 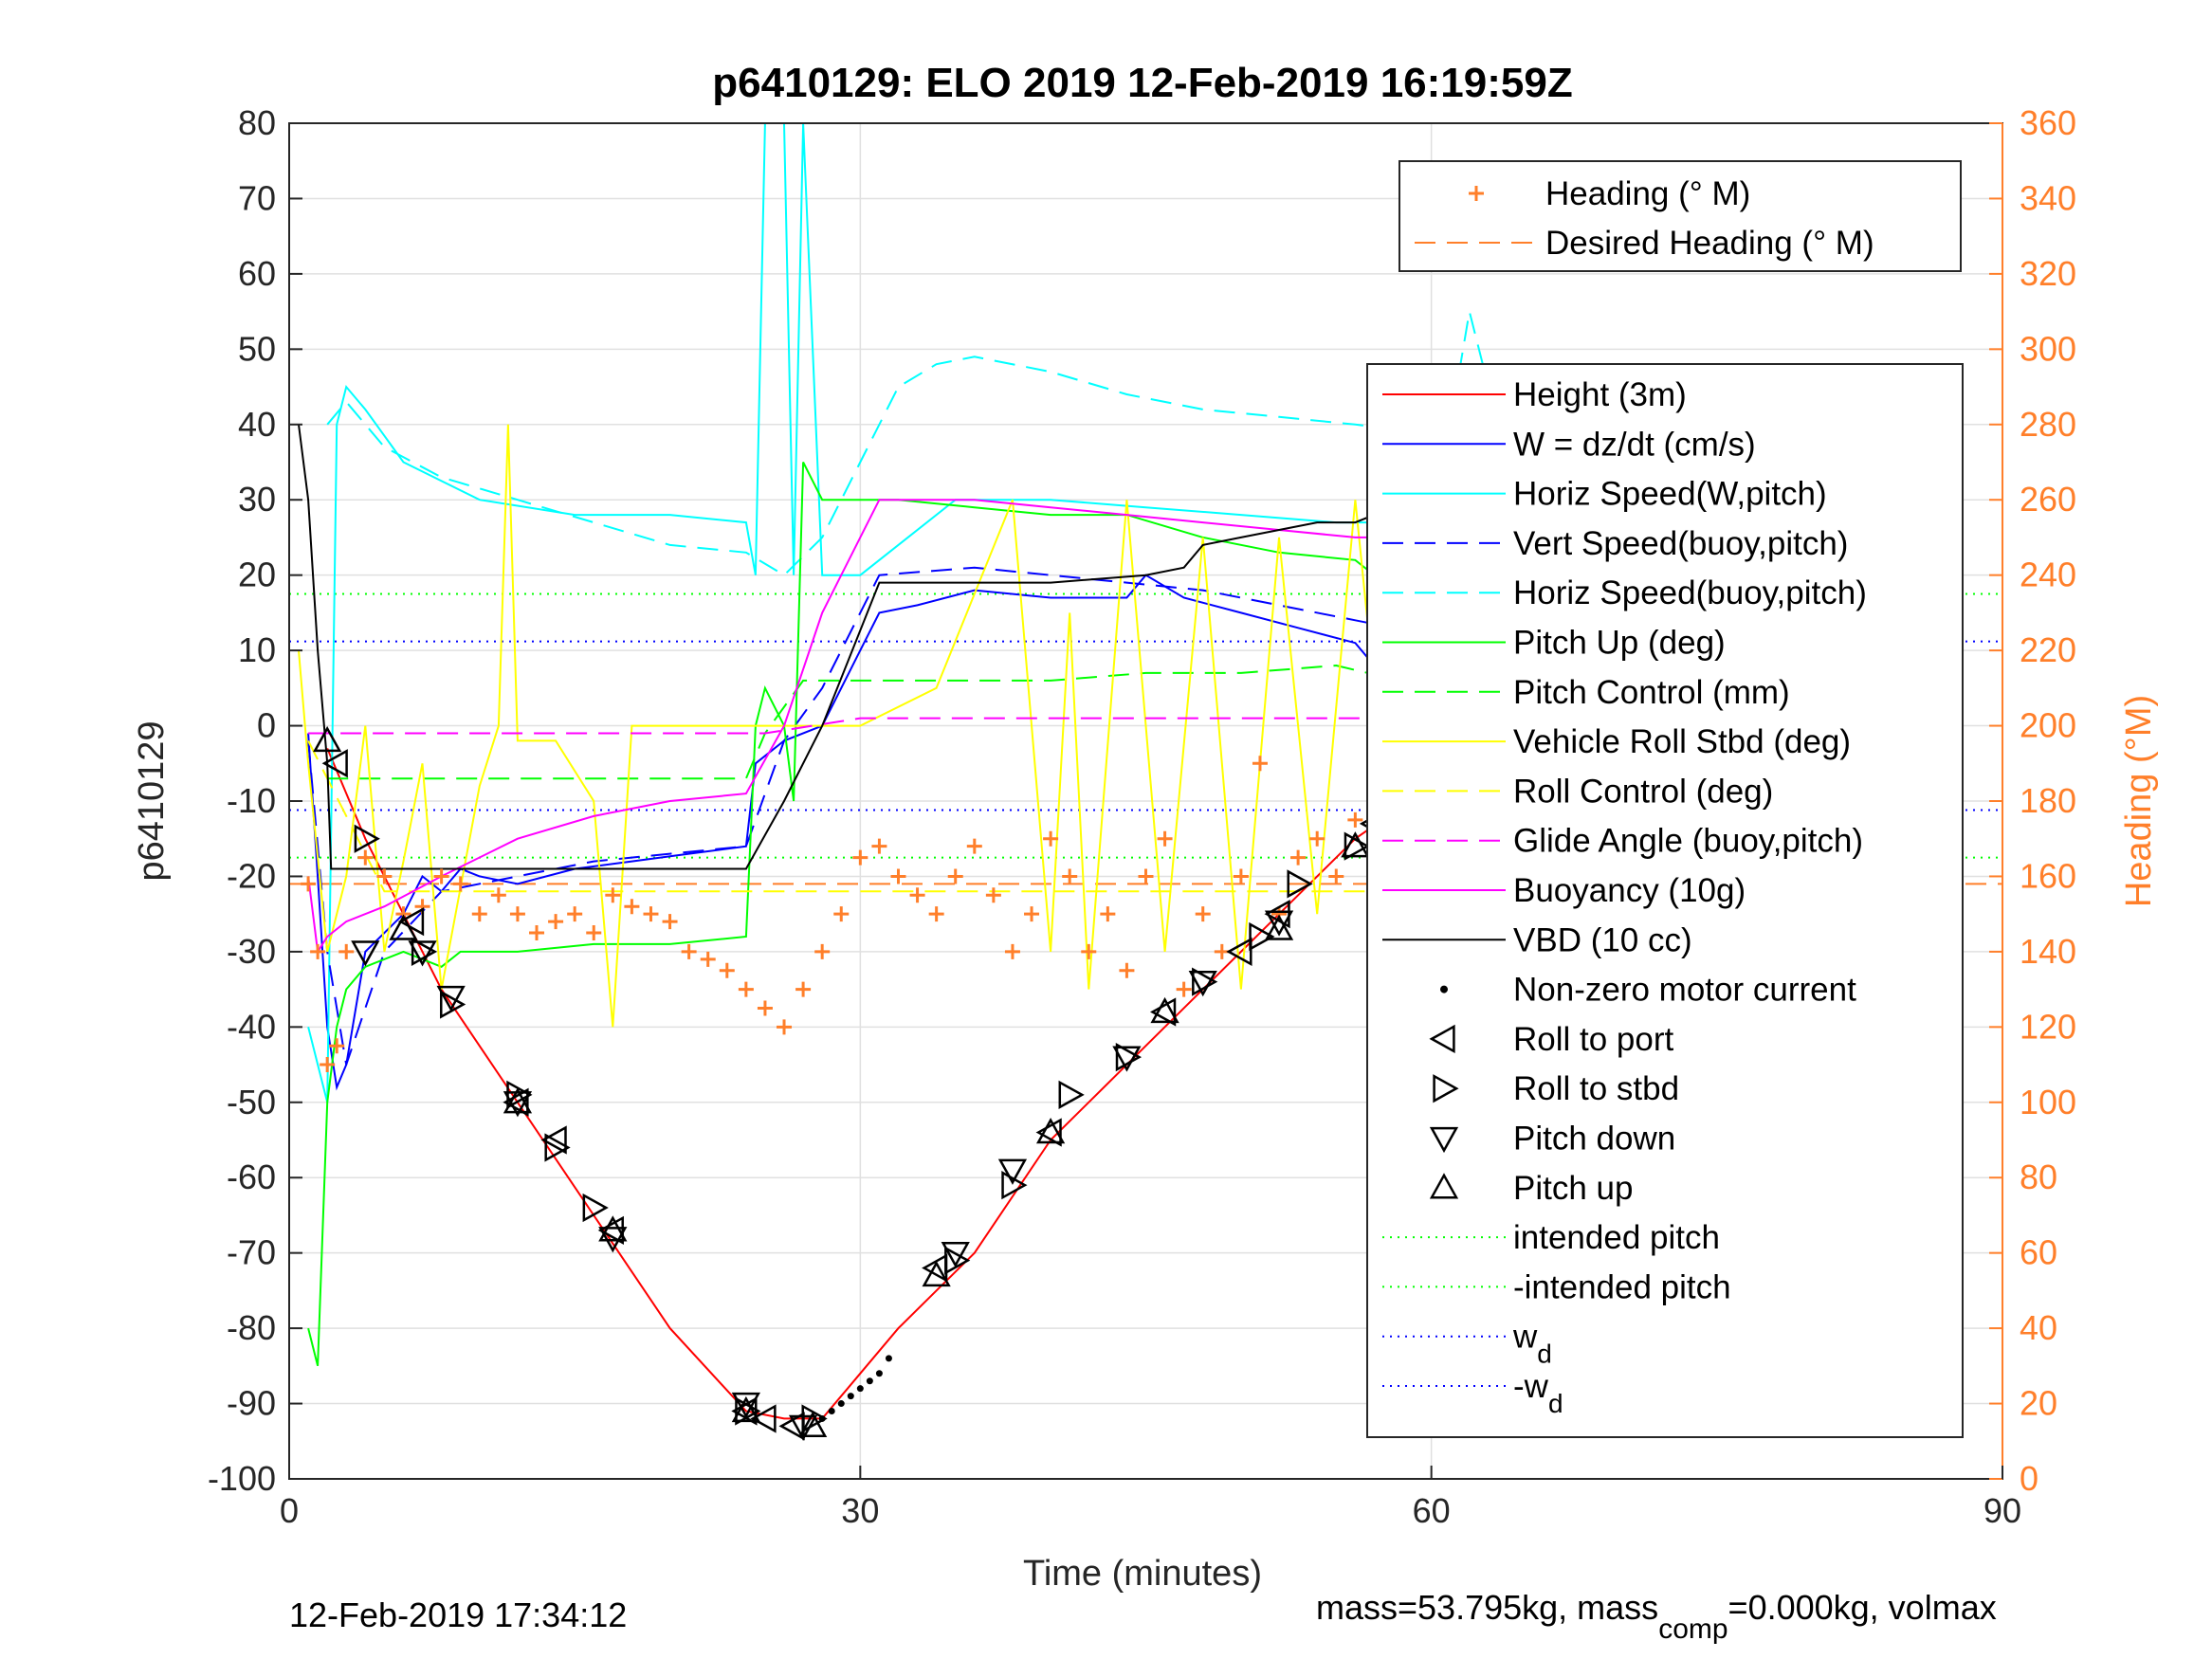 I want to click on y2-tick-label: 0, so click(x=2029, y=1478).